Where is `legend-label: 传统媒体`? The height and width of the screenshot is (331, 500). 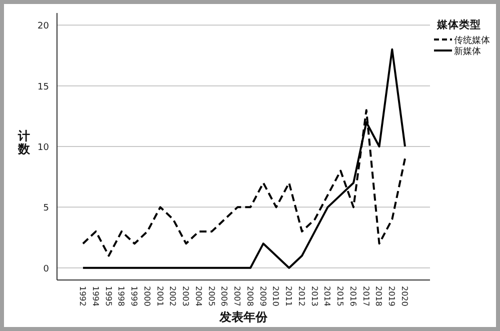 legend-label: 传统媒体 is located at coordinates (472, 40).